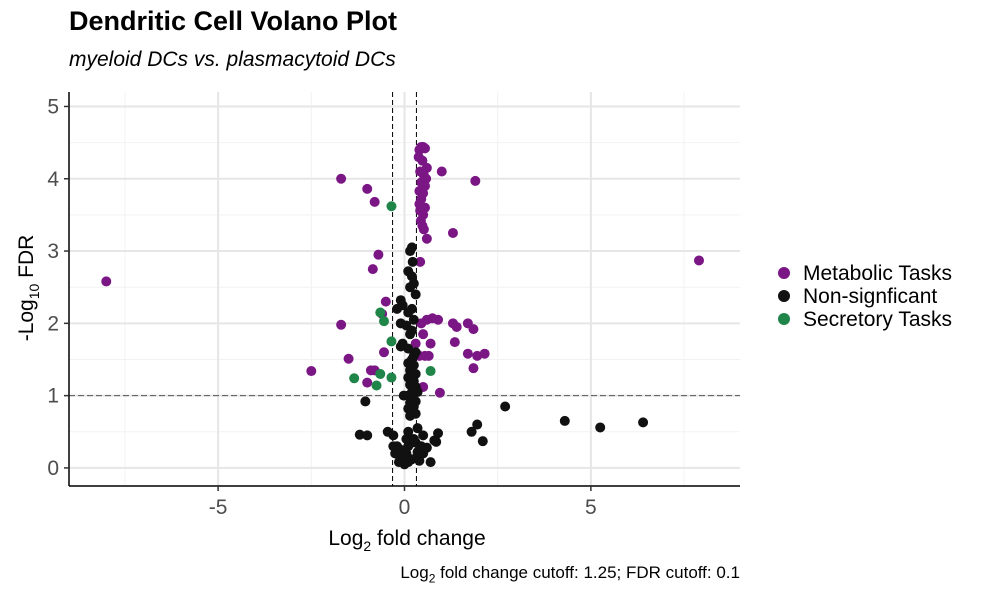 The width and height of the screenshot is (1000, 600). Describe the element at coordinates (405, 507) in the screenshot. I see `x-tick-label: 0` at that location.